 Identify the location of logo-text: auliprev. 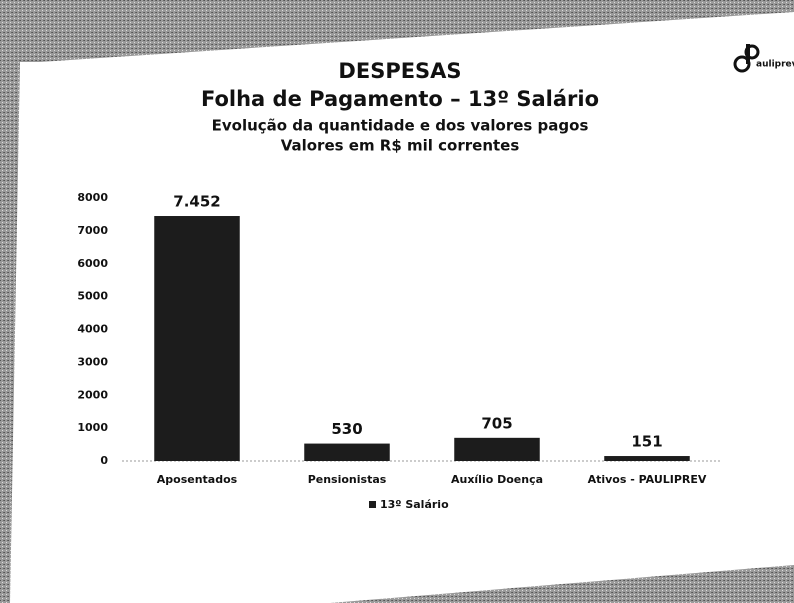
(775, 65).